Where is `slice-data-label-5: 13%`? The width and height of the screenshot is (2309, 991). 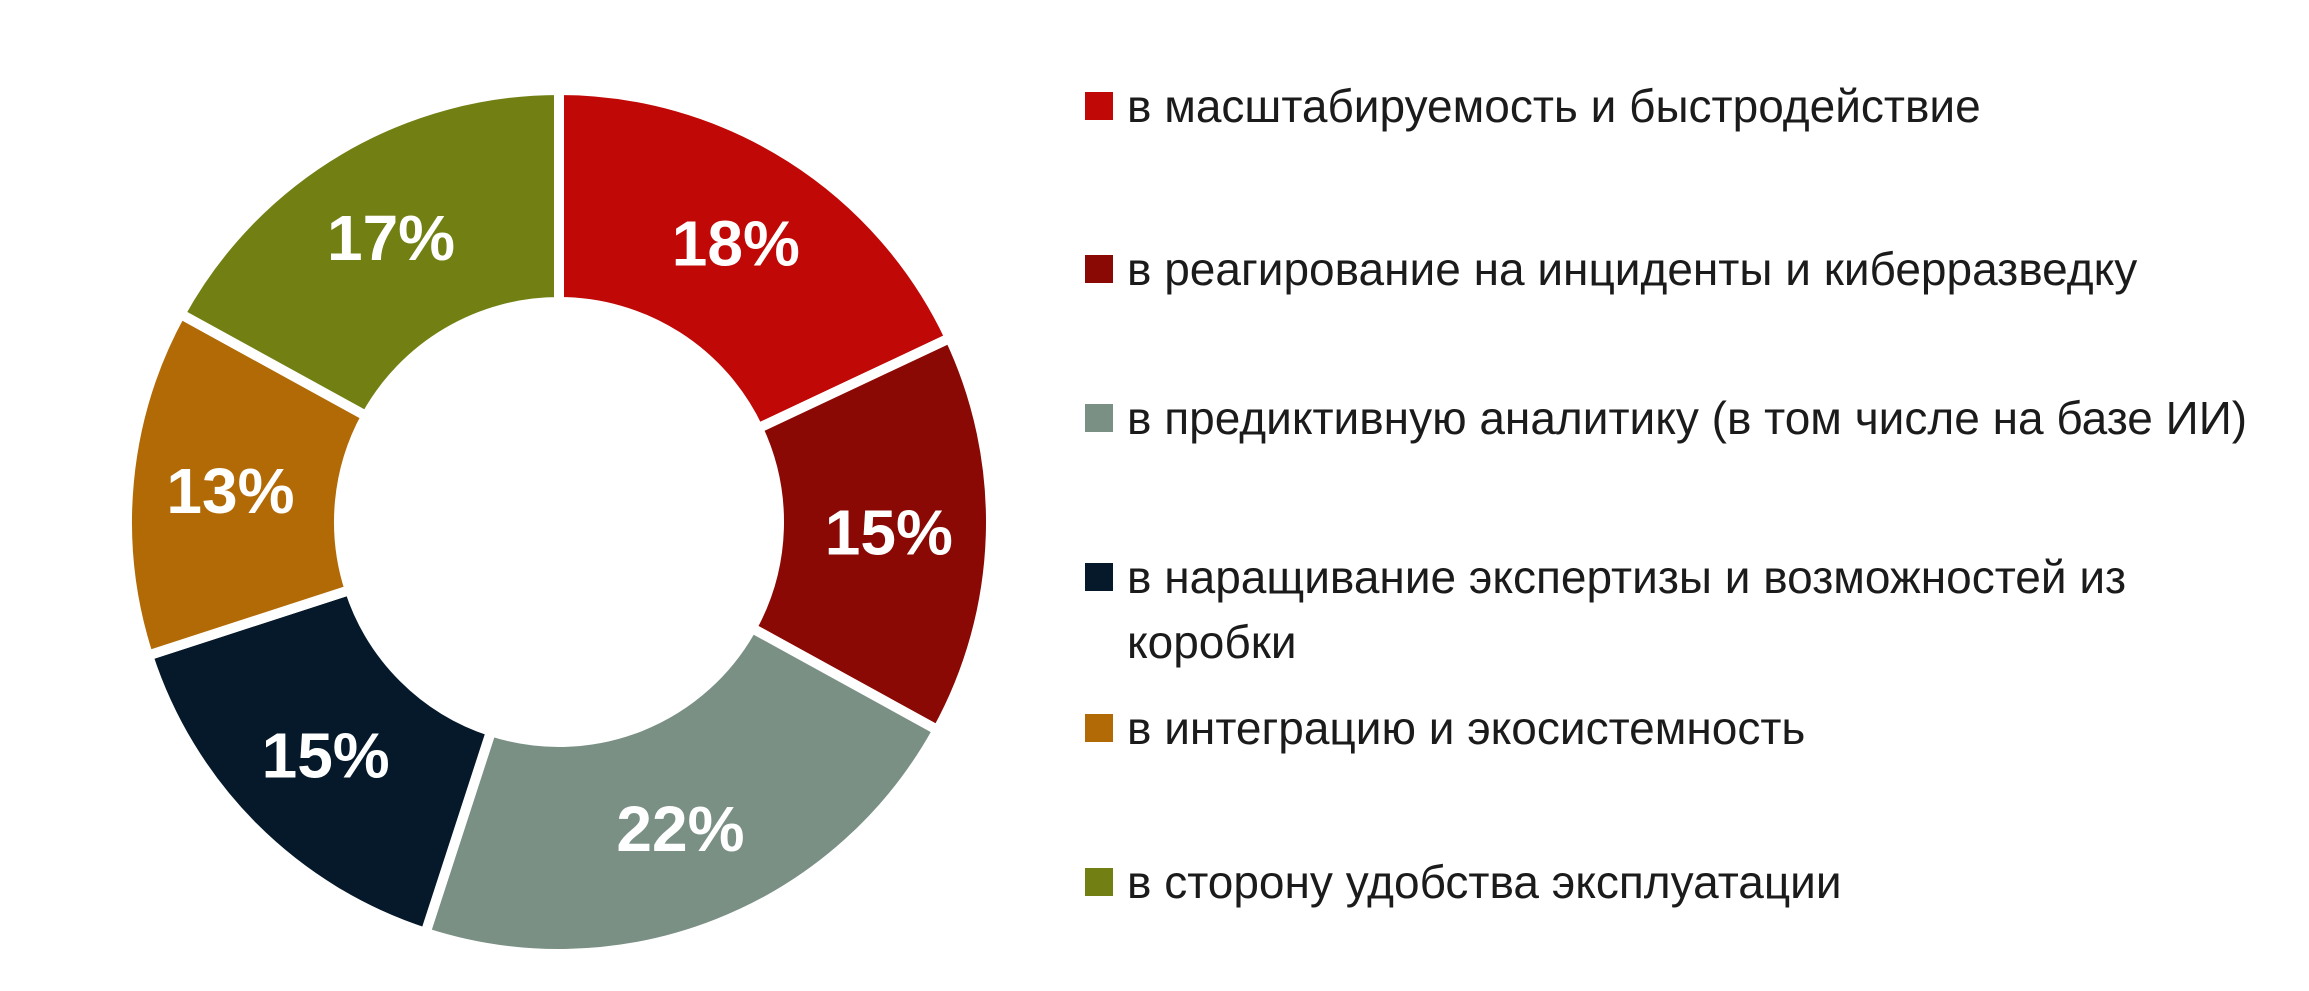
slice-data-label-5: 13% is located at coordinates (230, 491).